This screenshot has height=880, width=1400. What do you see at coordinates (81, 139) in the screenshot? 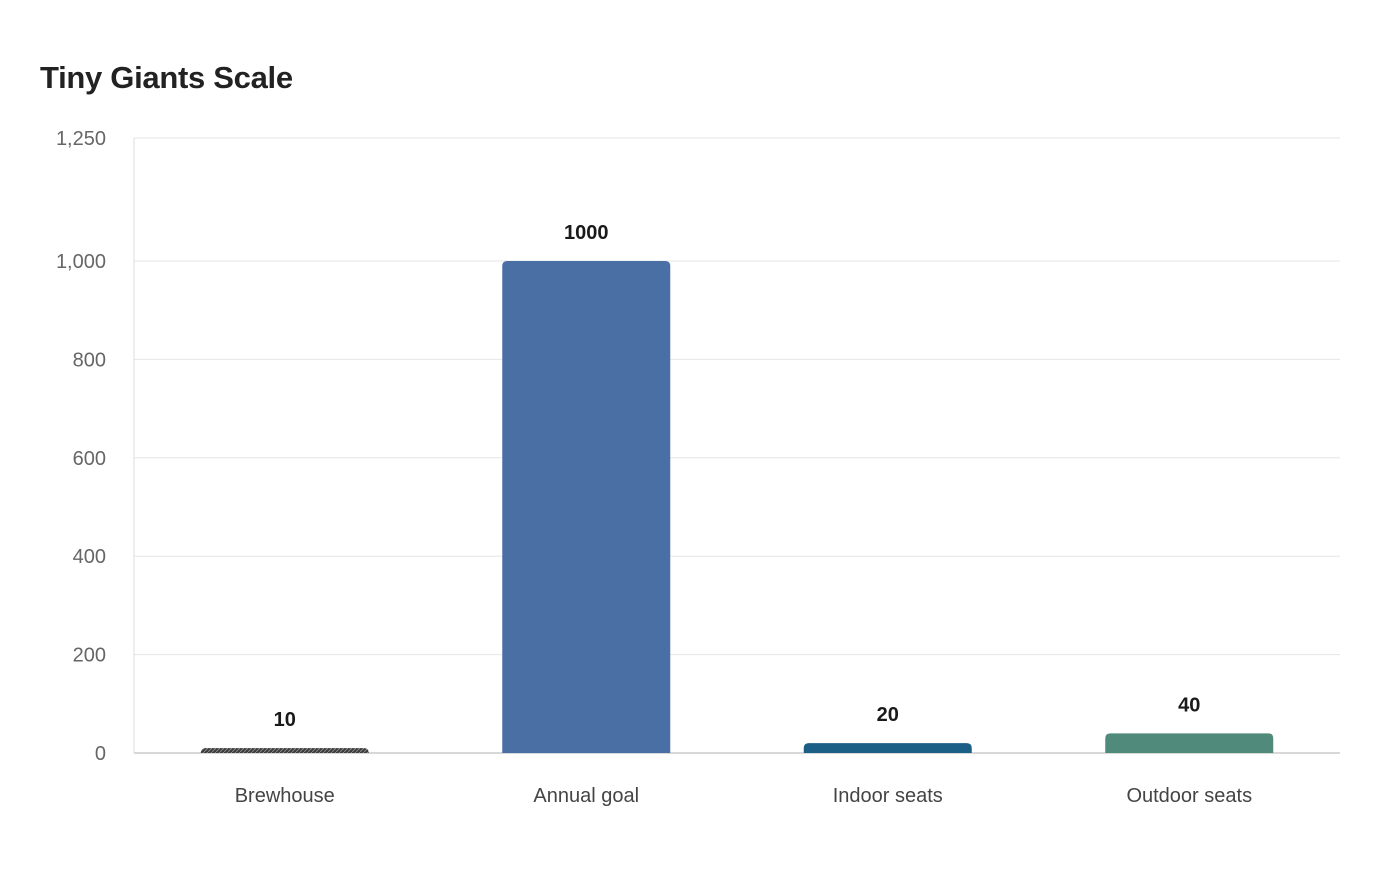
I see `y-tick-label: 1,250` at bounding box center [81, 139].